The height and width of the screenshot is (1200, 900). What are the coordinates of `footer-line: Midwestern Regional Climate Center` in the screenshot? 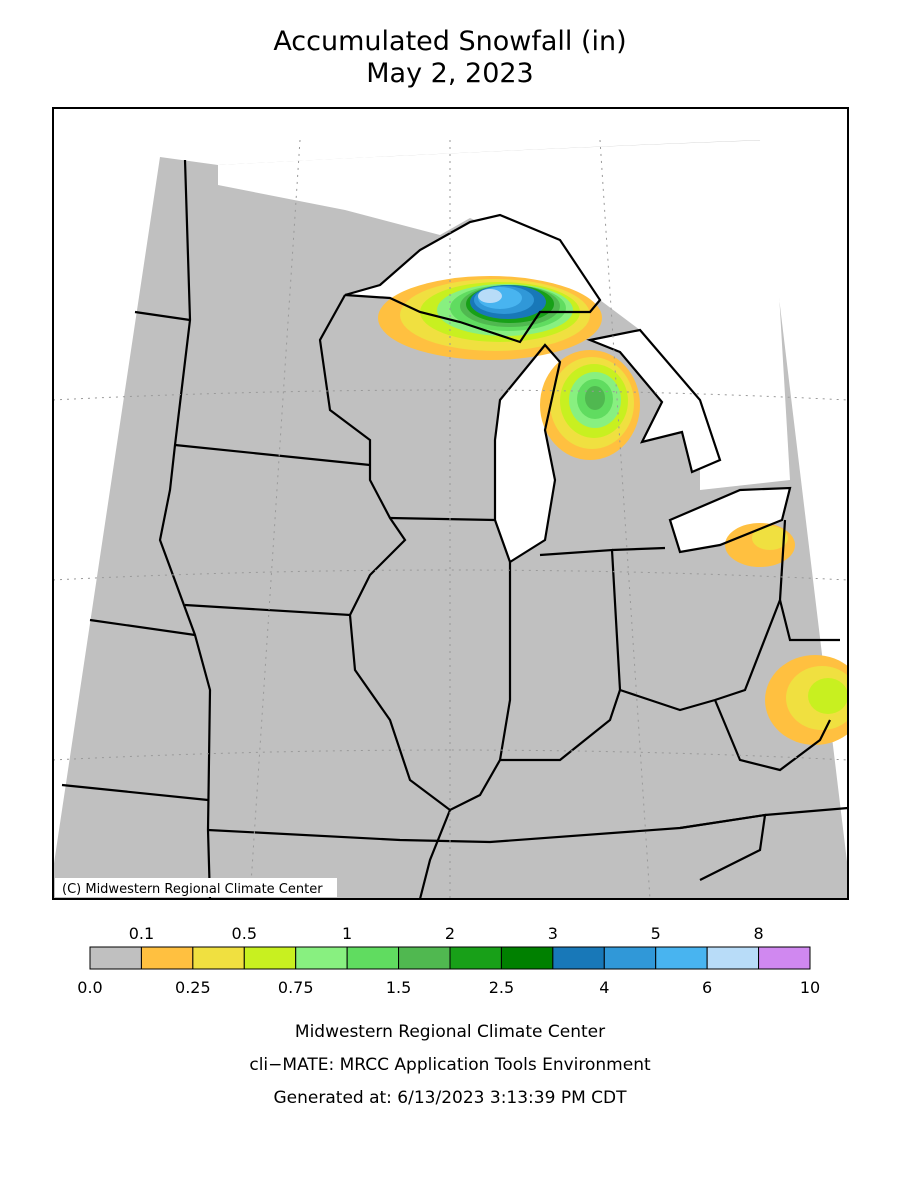 It's located at (450, 1032).